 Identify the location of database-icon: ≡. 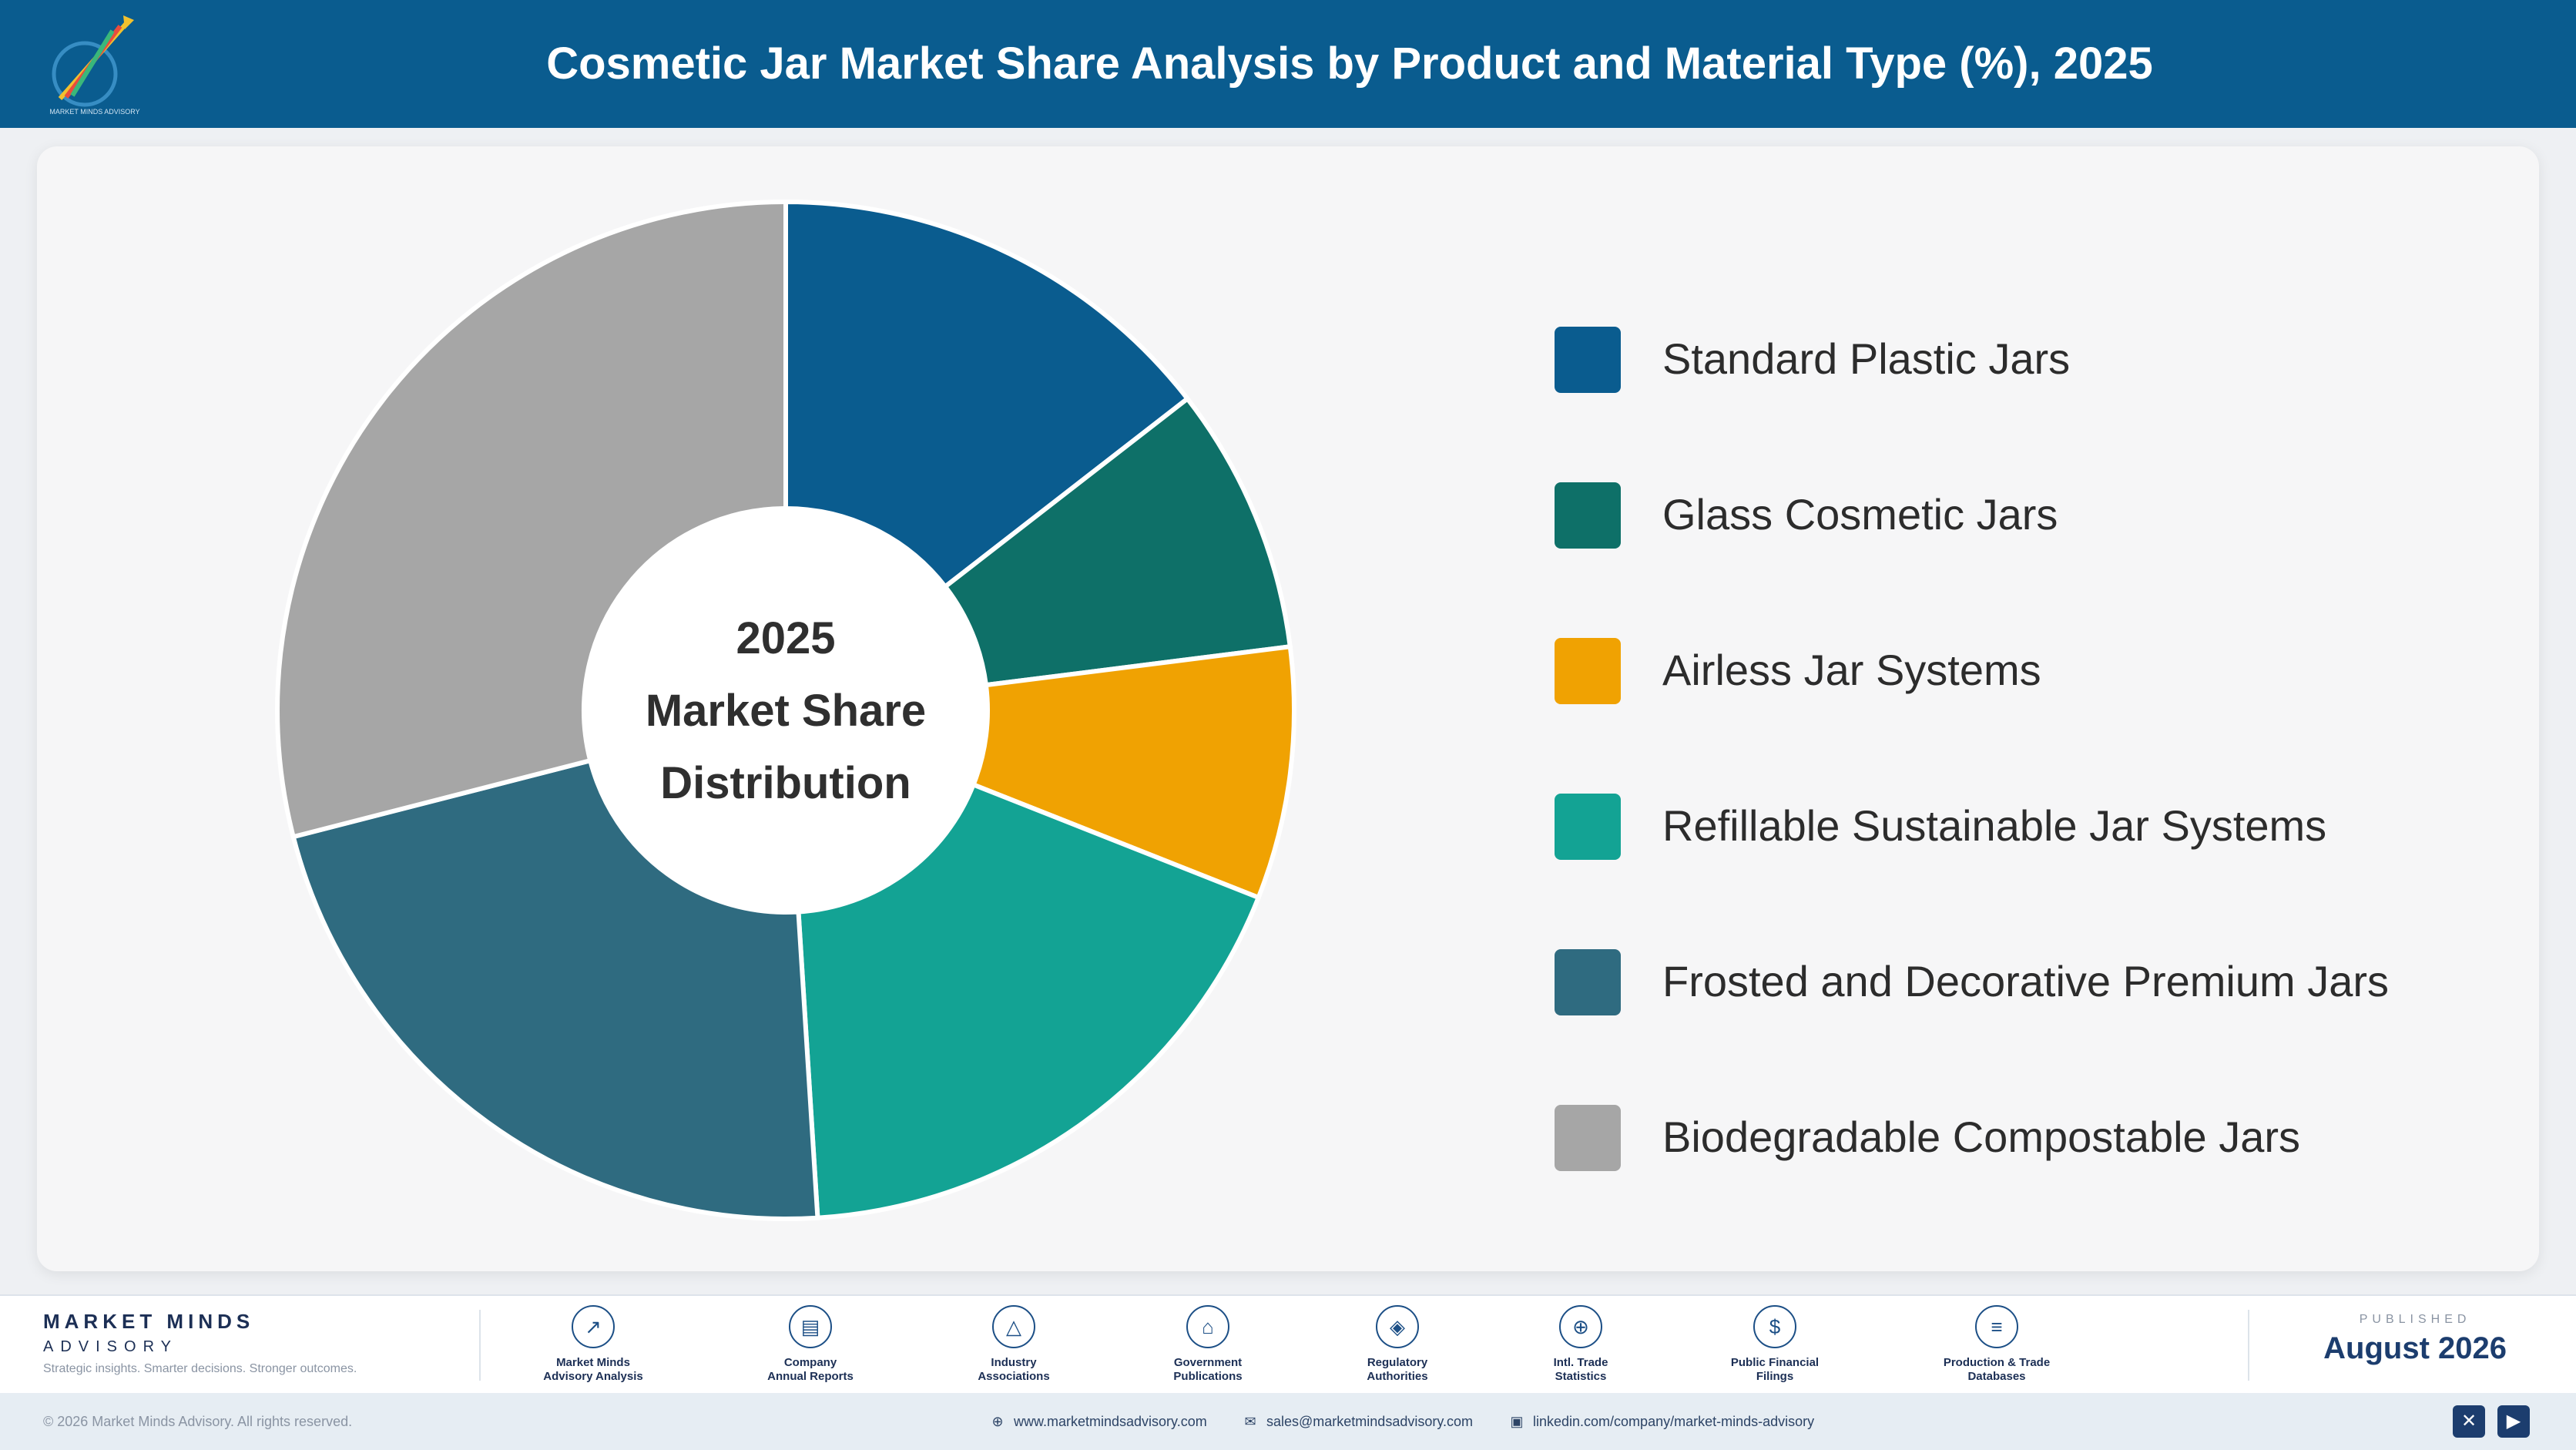
(1996, 1326).